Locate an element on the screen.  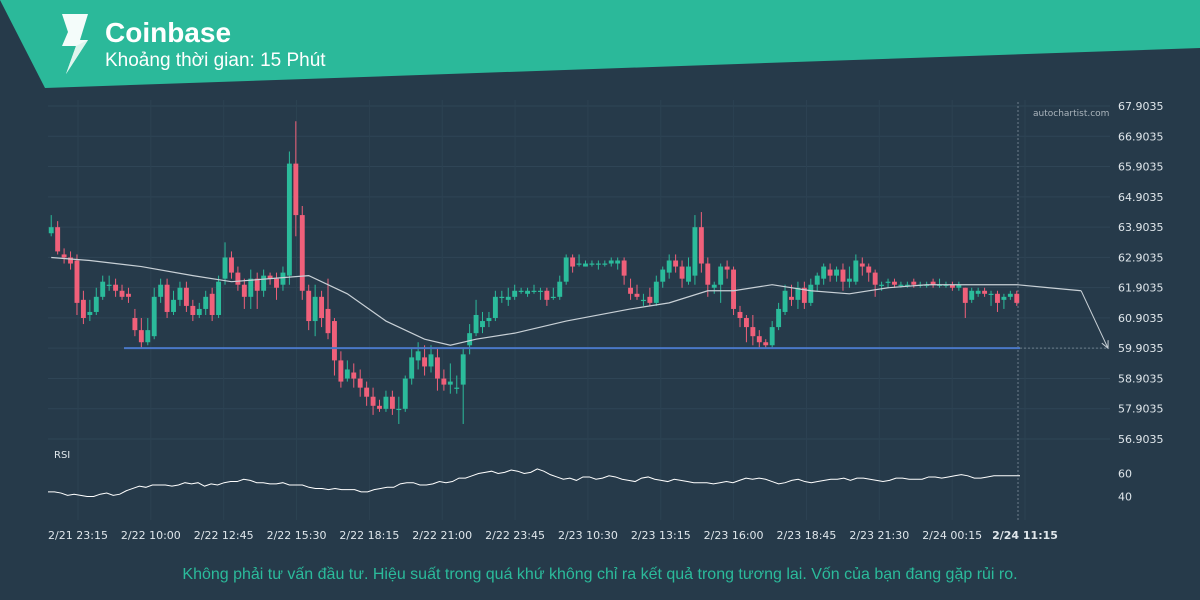
rsi-line is located at coordinates (534, 482).